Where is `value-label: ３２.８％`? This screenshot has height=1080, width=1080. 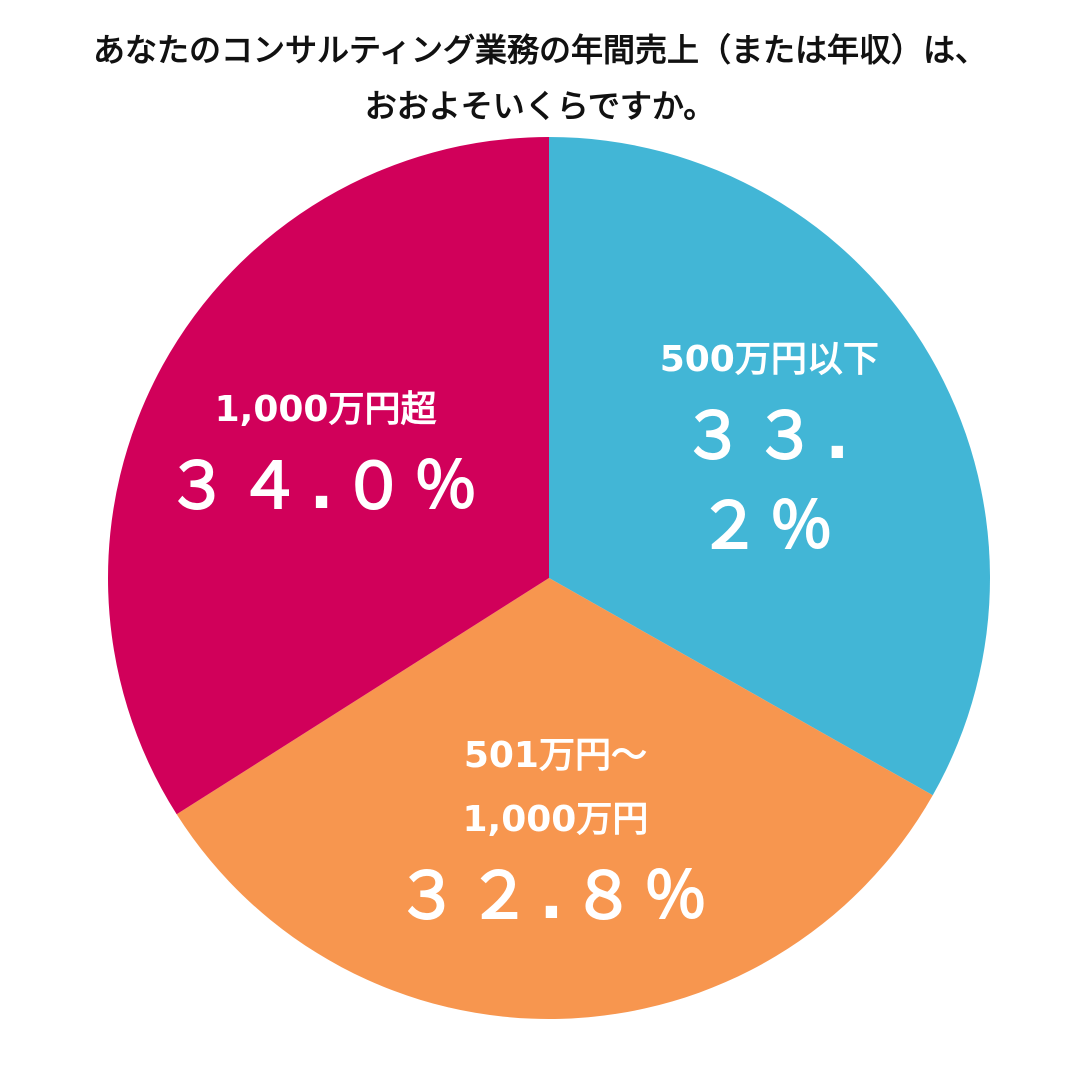 value-label: ３２.８％ is located at coordinates (555, 896).